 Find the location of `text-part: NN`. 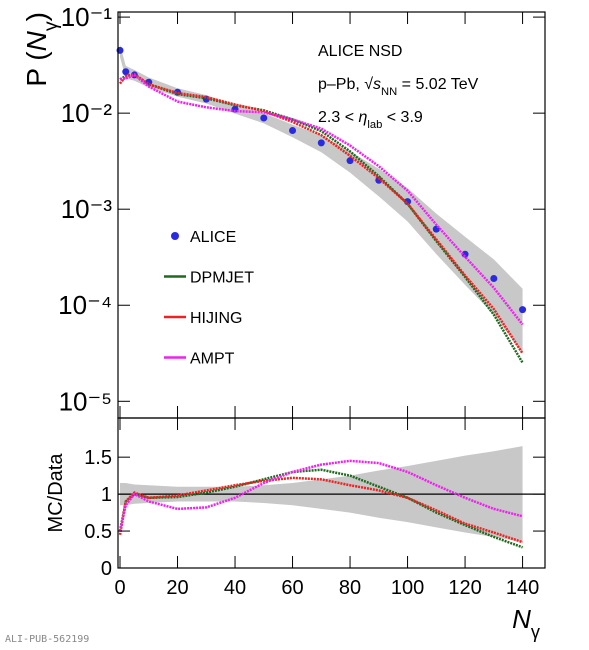

text-part: NN is located at coordinates (389, 92).